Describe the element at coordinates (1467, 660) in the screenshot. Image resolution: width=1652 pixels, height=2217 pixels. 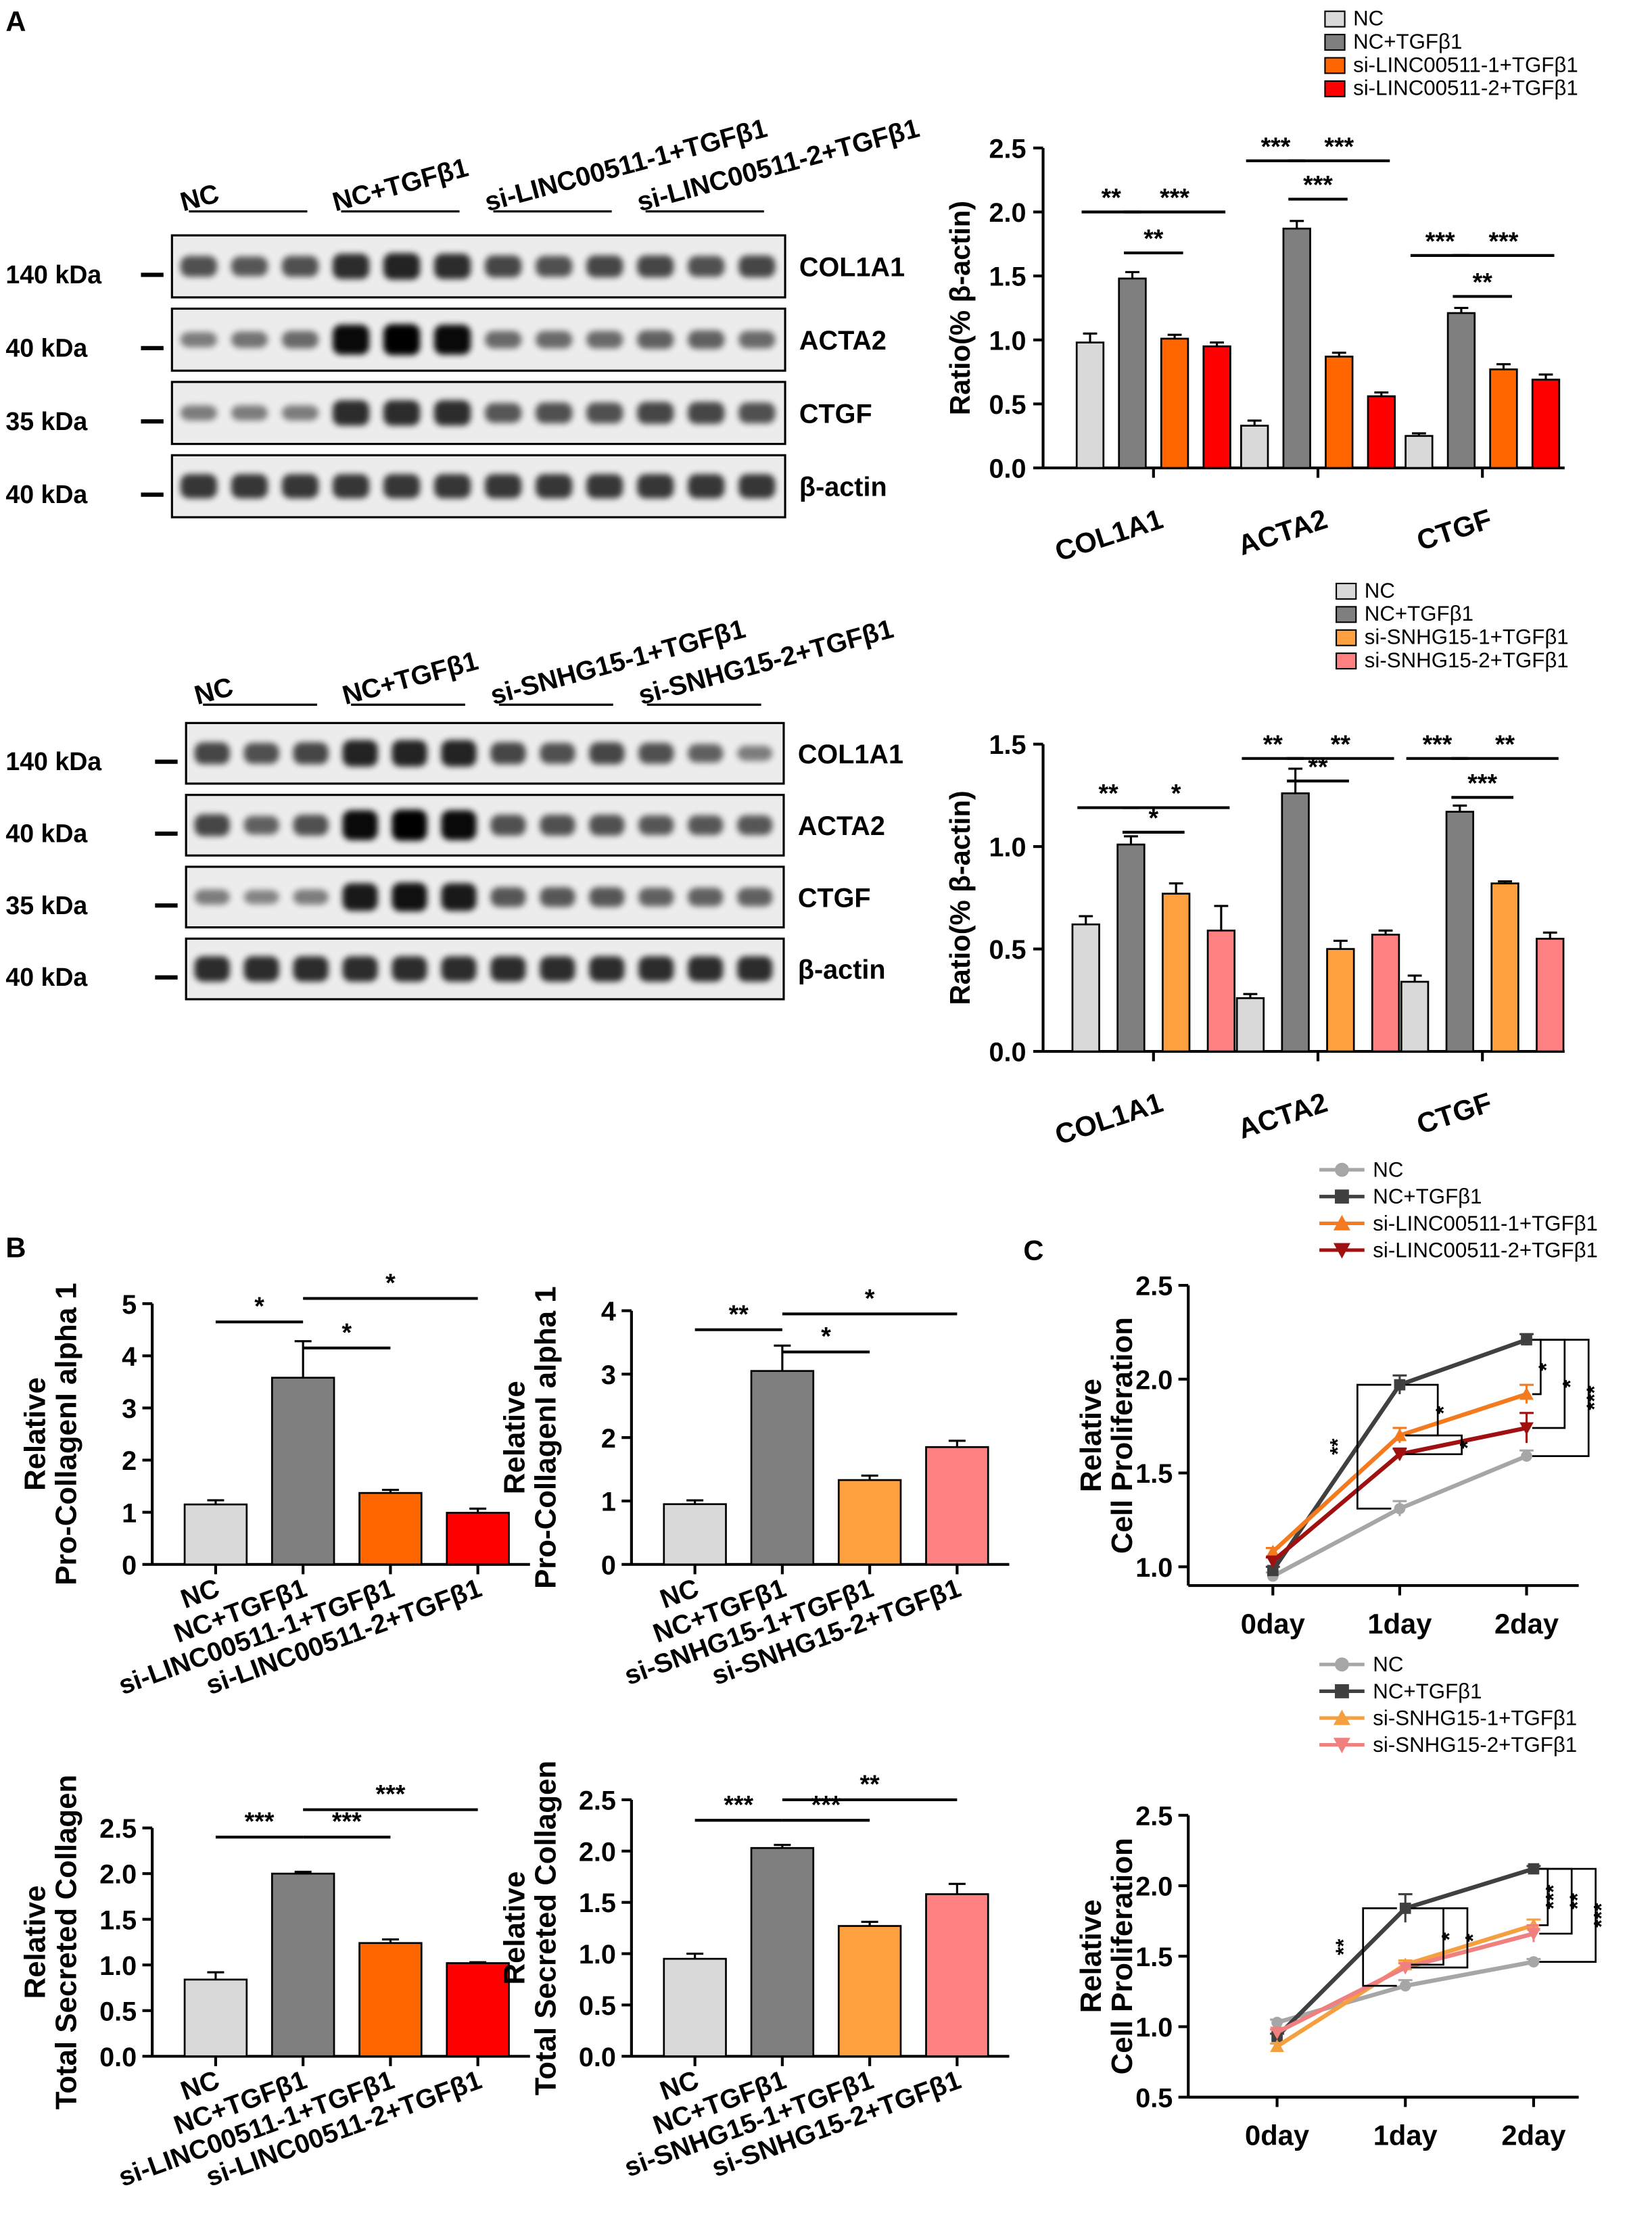
I see `legend-label: si-SNHG15-2+TGFβ1` at that location.